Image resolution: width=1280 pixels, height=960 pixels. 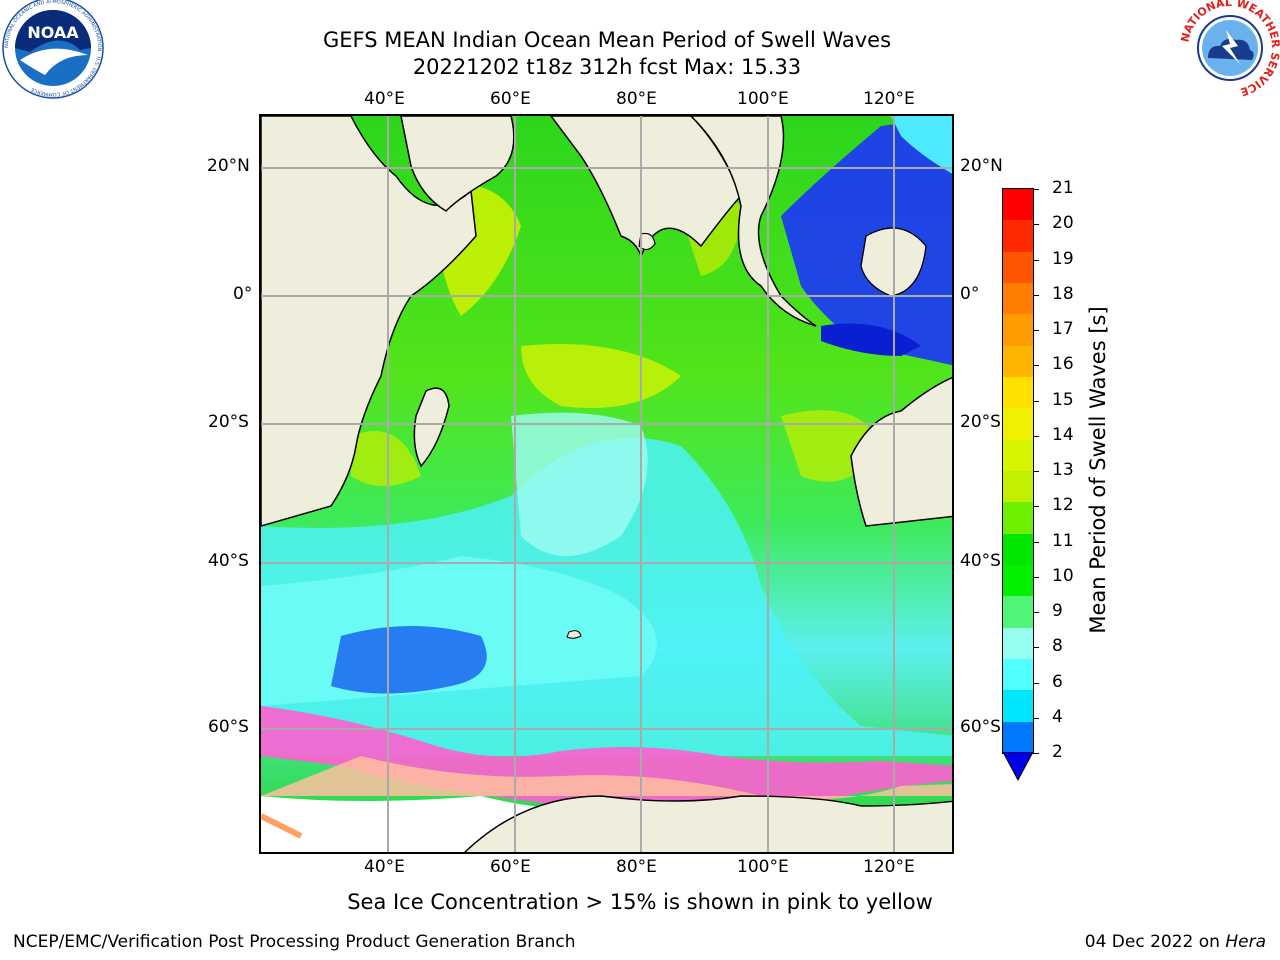 What do you see at coordinates (980, 727) in the screenshot?
I see `lat-label-right-60s: 60°S` at bounding box center [980, 727].